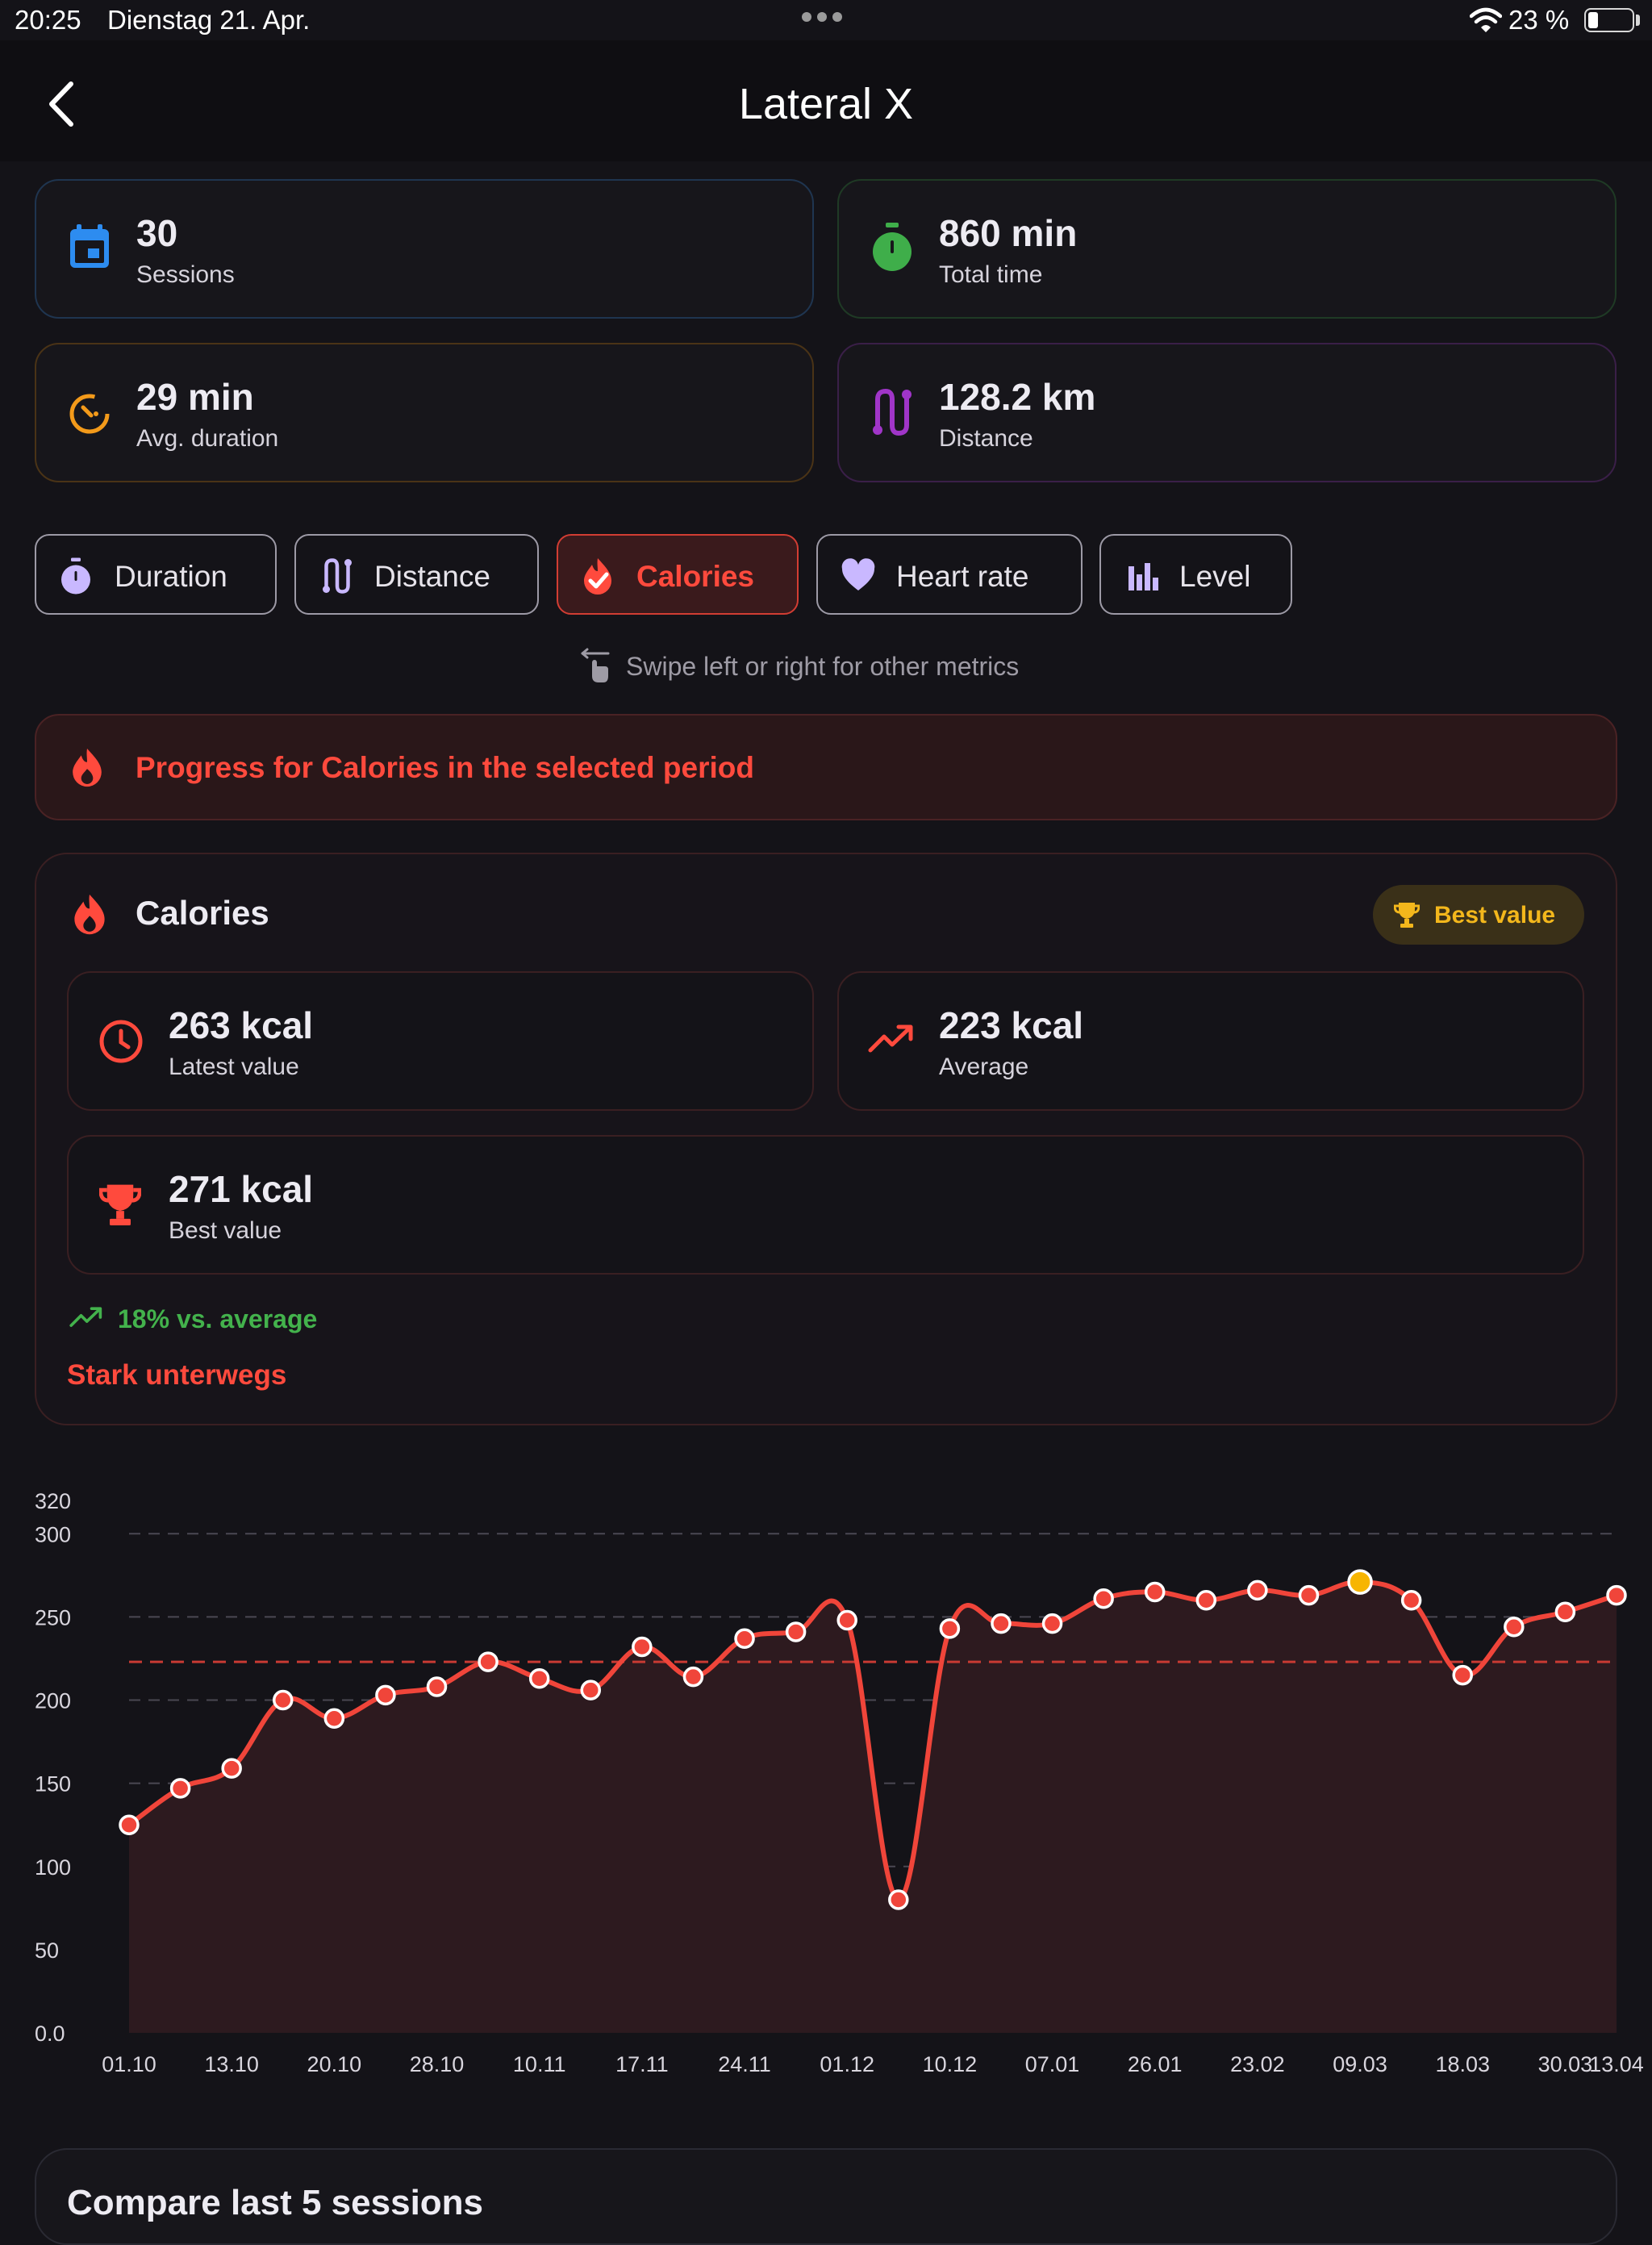 Image resolution: width=1652 pixels, height=2245 pixels. I want to click on x-tick-label: 09.03, so click(1360, 2064).